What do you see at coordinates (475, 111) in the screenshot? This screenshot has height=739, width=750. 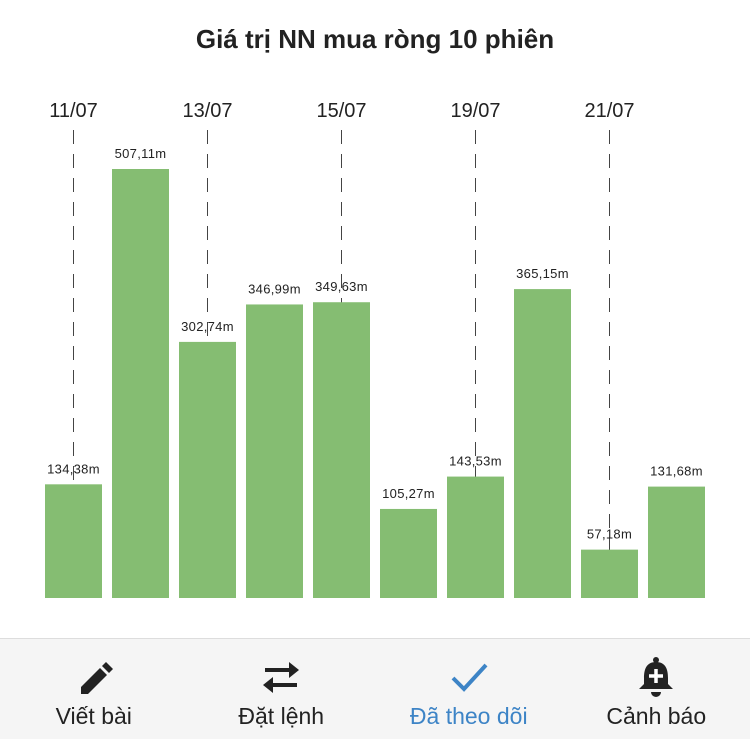 I see `x-tick-label: 19/07` at bounding box center [475, 111].